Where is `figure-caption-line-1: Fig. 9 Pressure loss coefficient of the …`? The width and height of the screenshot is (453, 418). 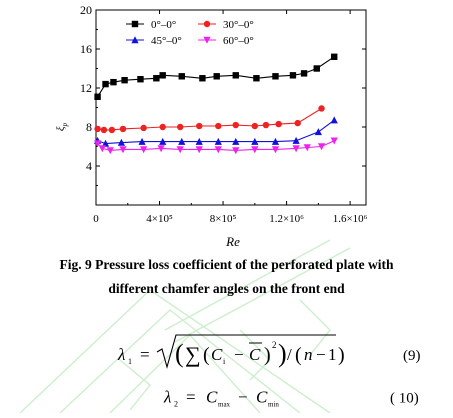
figure-caption-line-1: Fig. 9 Pressure loss coefficient of the … is located at coordinates (226, 264).